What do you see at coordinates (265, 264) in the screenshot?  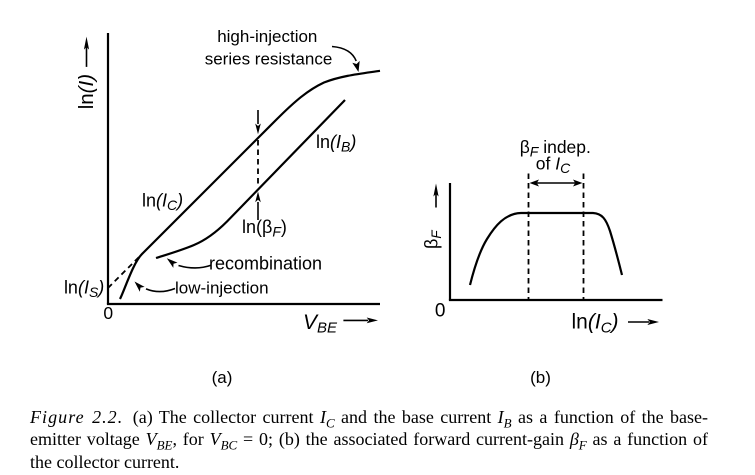 I see `svg-text: recombination` at bounding box center [265, 264].